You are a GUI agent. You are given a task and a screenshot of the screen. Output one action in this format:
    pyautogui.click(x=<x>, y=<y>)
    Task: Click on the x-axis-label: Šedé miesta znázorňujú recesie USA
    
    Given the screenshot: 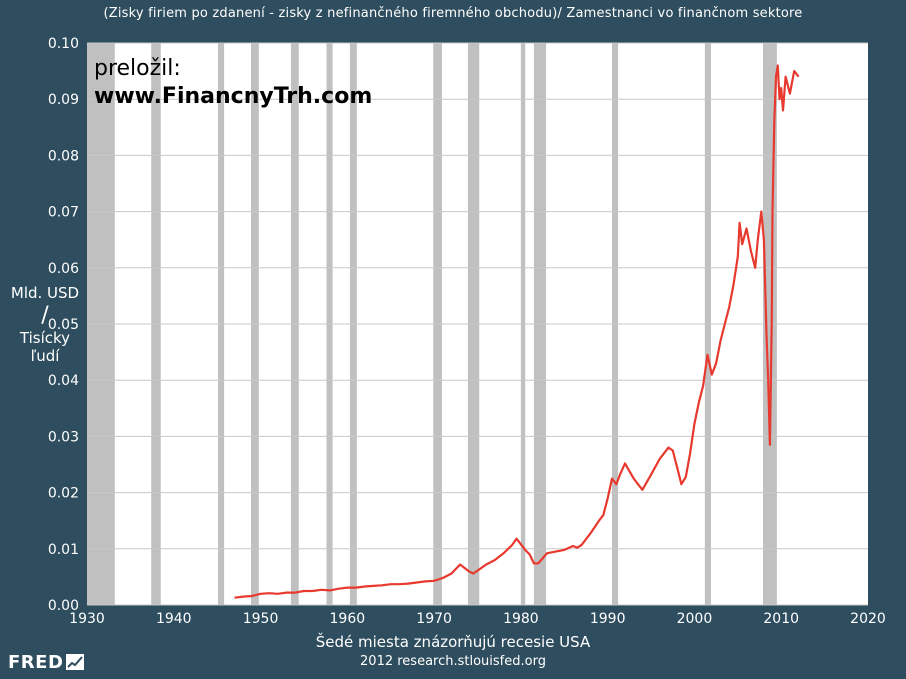 What is the action you would take?
    pyautogui.click(x=453, y=642)
    